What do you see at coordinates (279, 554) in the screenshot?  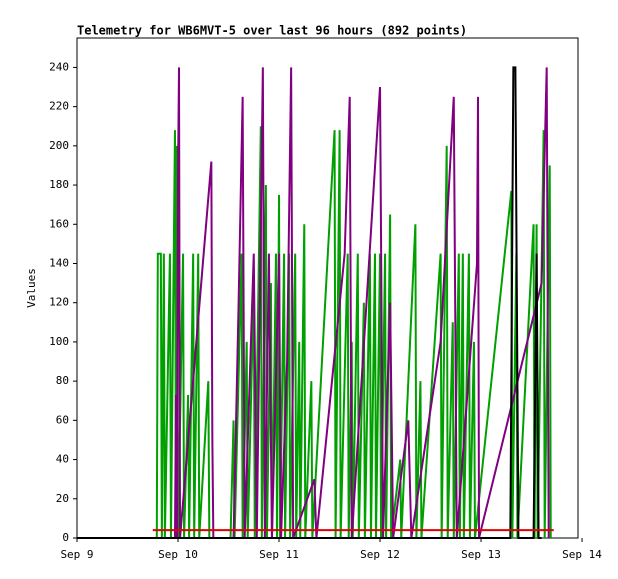 I see `x-tick-label: Sep 11` at bounding box center [279, 554].